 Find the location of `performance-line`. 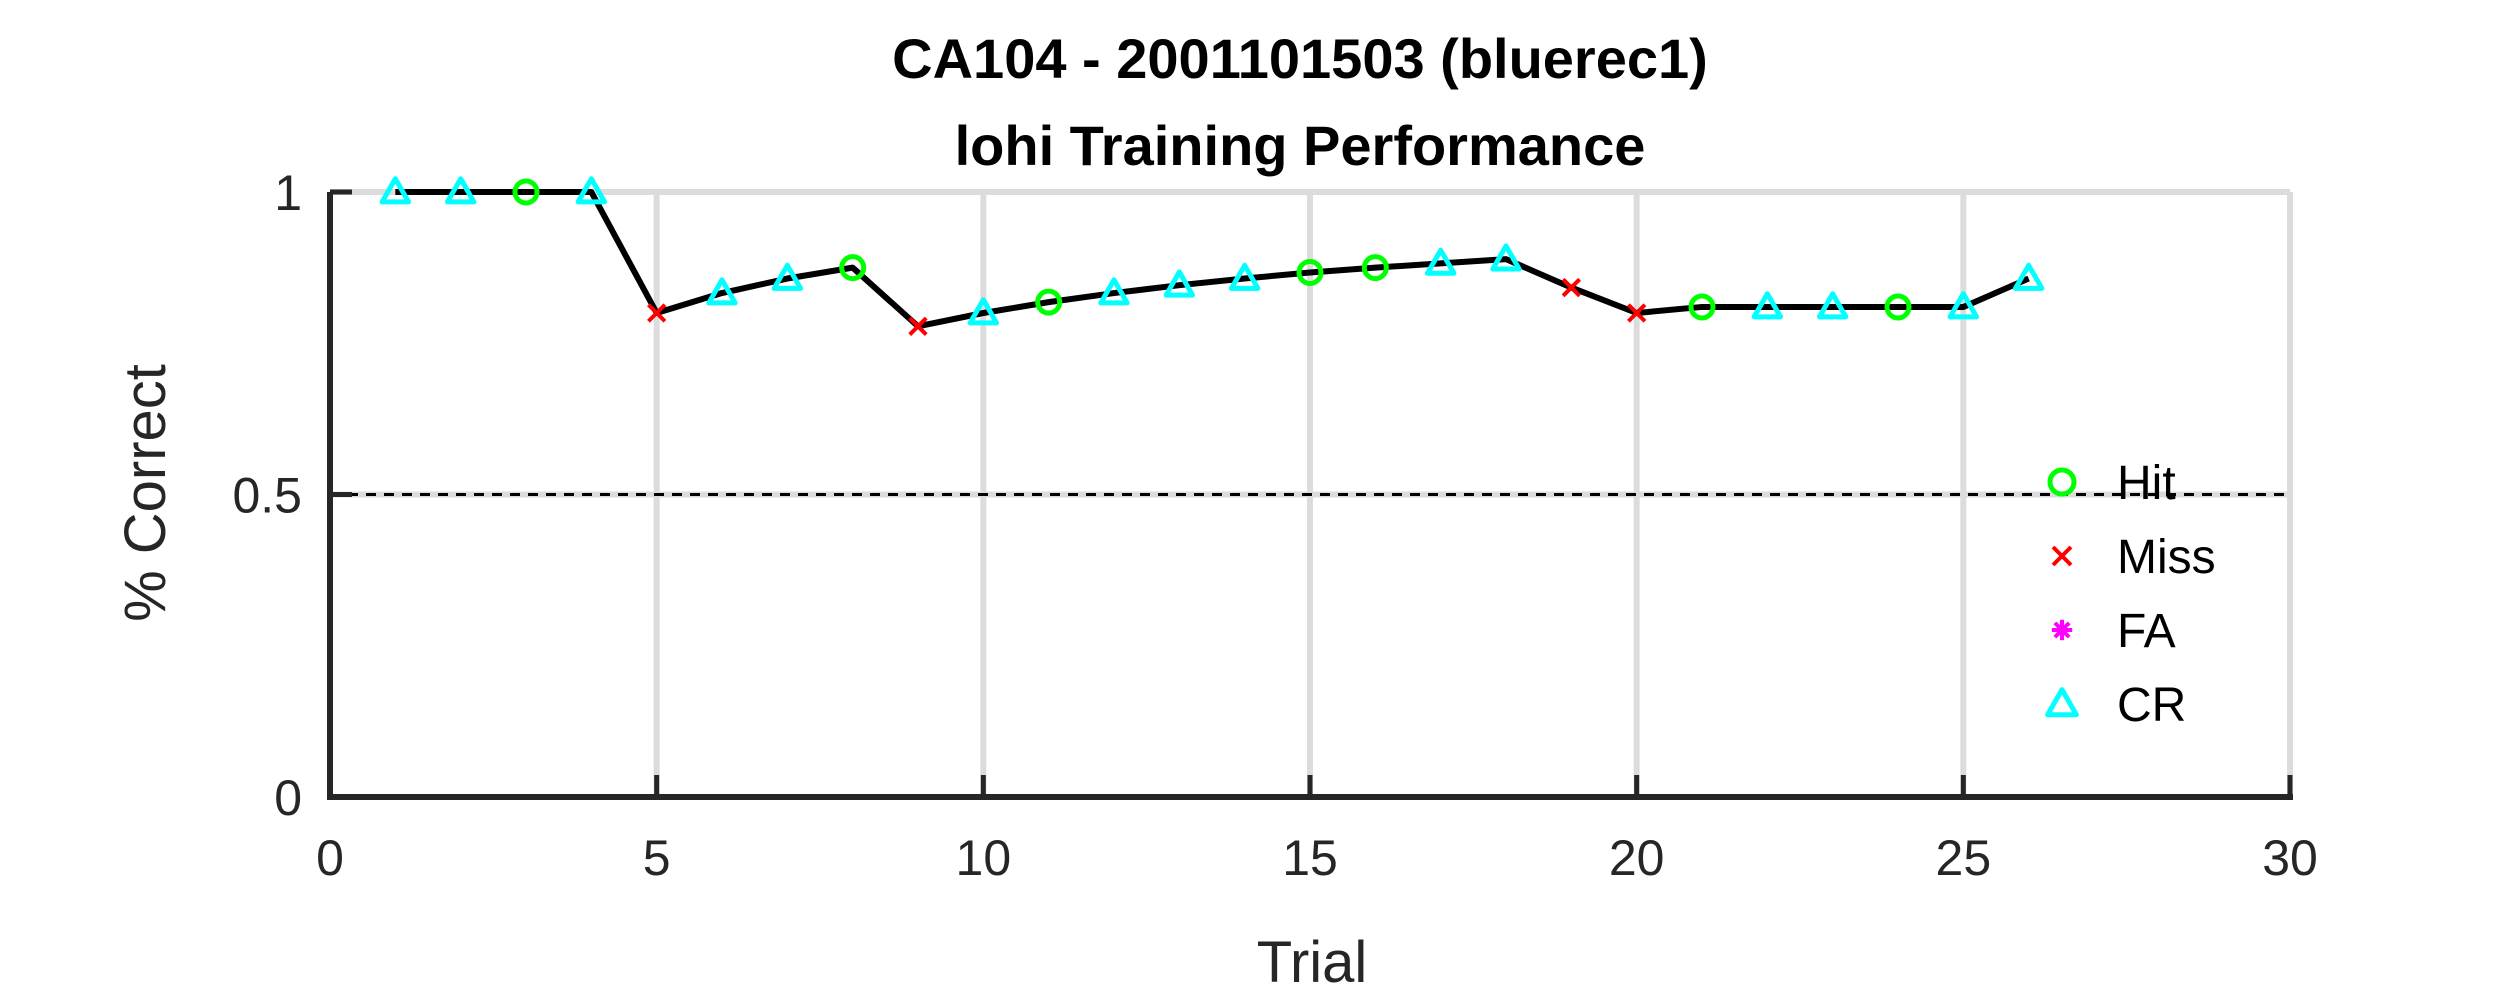

performance-line is located at coordinates (1212, 259).